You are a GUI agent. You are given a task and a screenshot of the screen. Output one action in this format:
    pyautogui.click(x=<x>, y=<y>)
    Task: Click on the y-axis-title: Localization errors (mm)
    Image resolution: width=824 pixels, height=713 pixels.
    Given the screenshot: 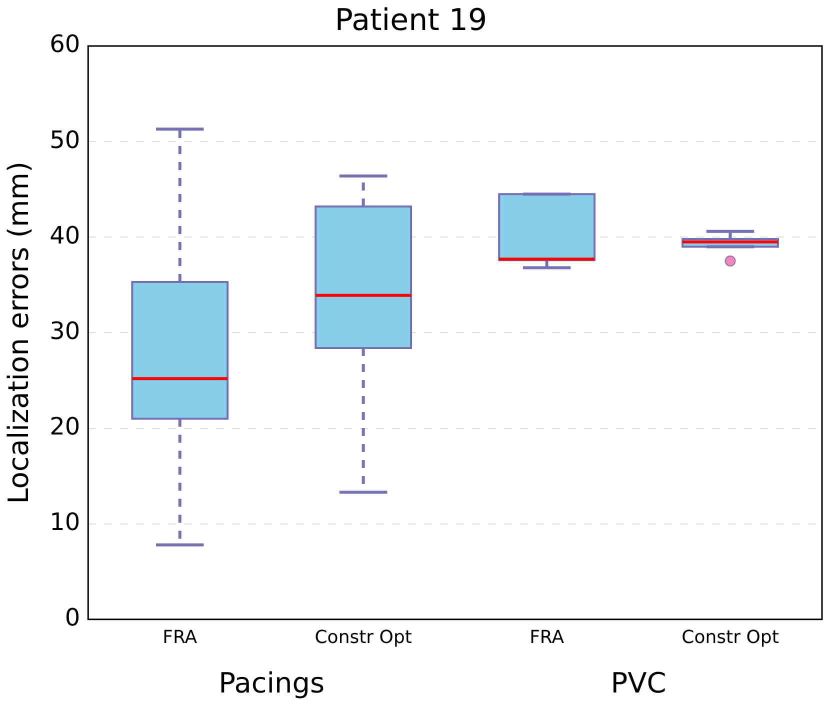 What is the action you would take?
    pyautogui.click(x=19, y=332)
    